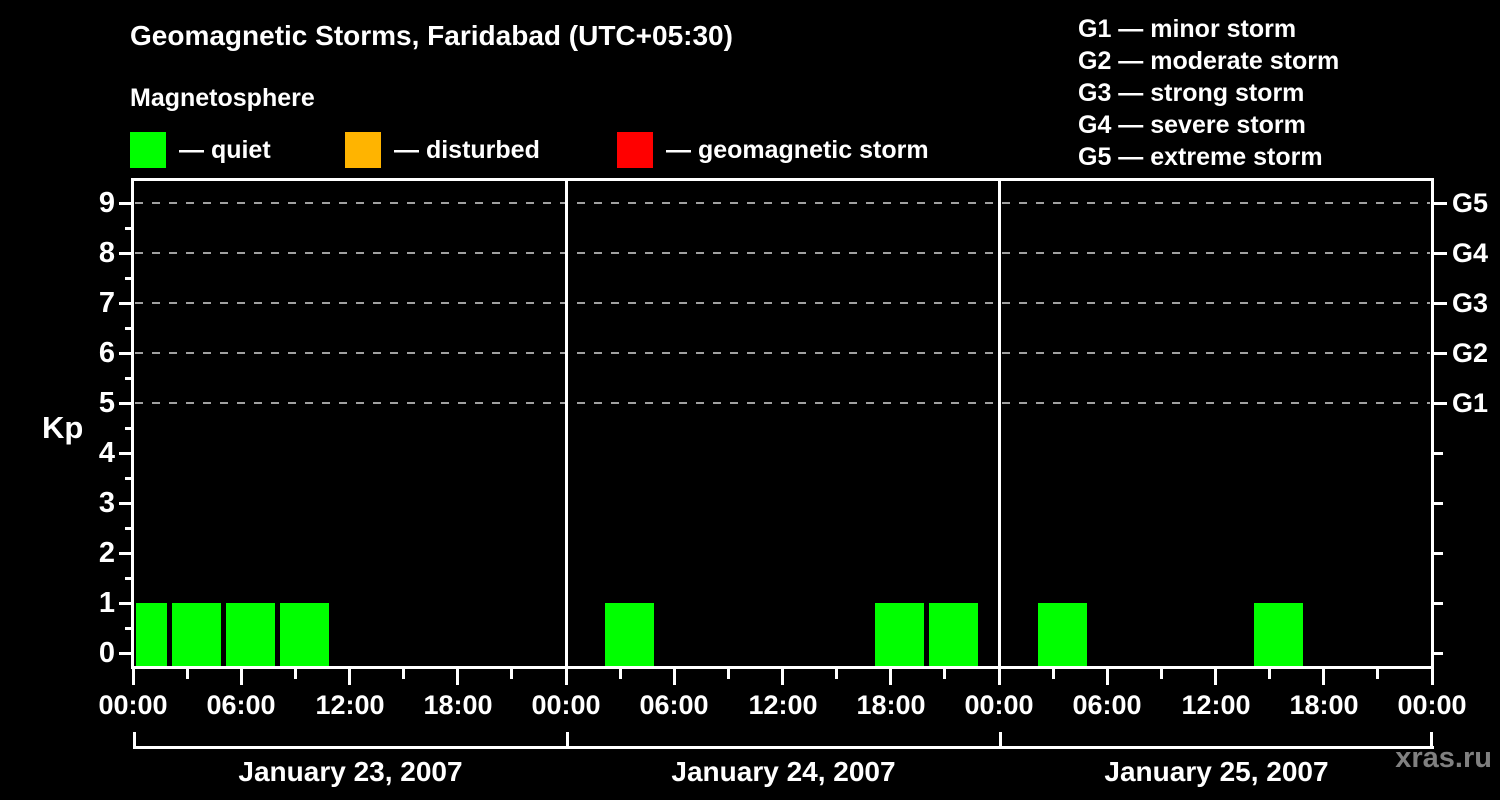 The image size is (1500, 800). What do you see at coordinates (1432, 423) in the screenshot?
I see `plot-frame-right` at bounding box center [1432, 423].